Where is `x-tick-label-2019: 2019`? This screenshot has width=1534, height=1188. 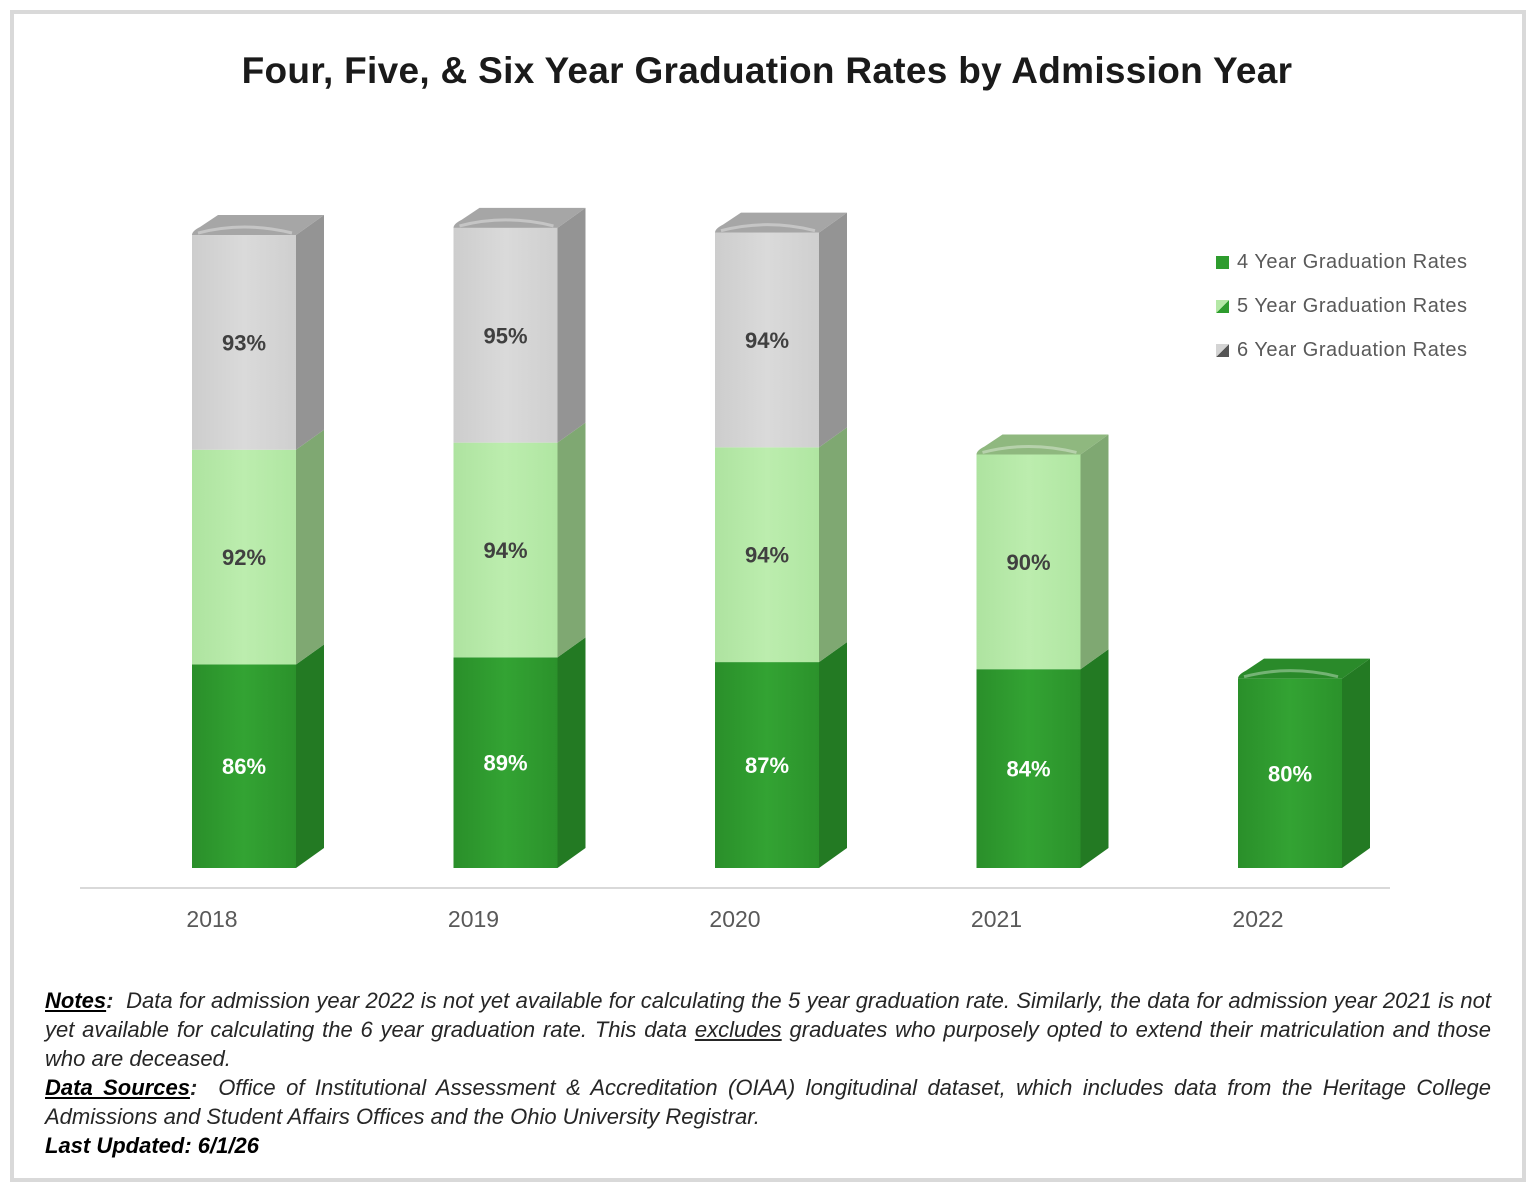
x-tick-label-2019: 2019 is located at coordinates (473, 919).